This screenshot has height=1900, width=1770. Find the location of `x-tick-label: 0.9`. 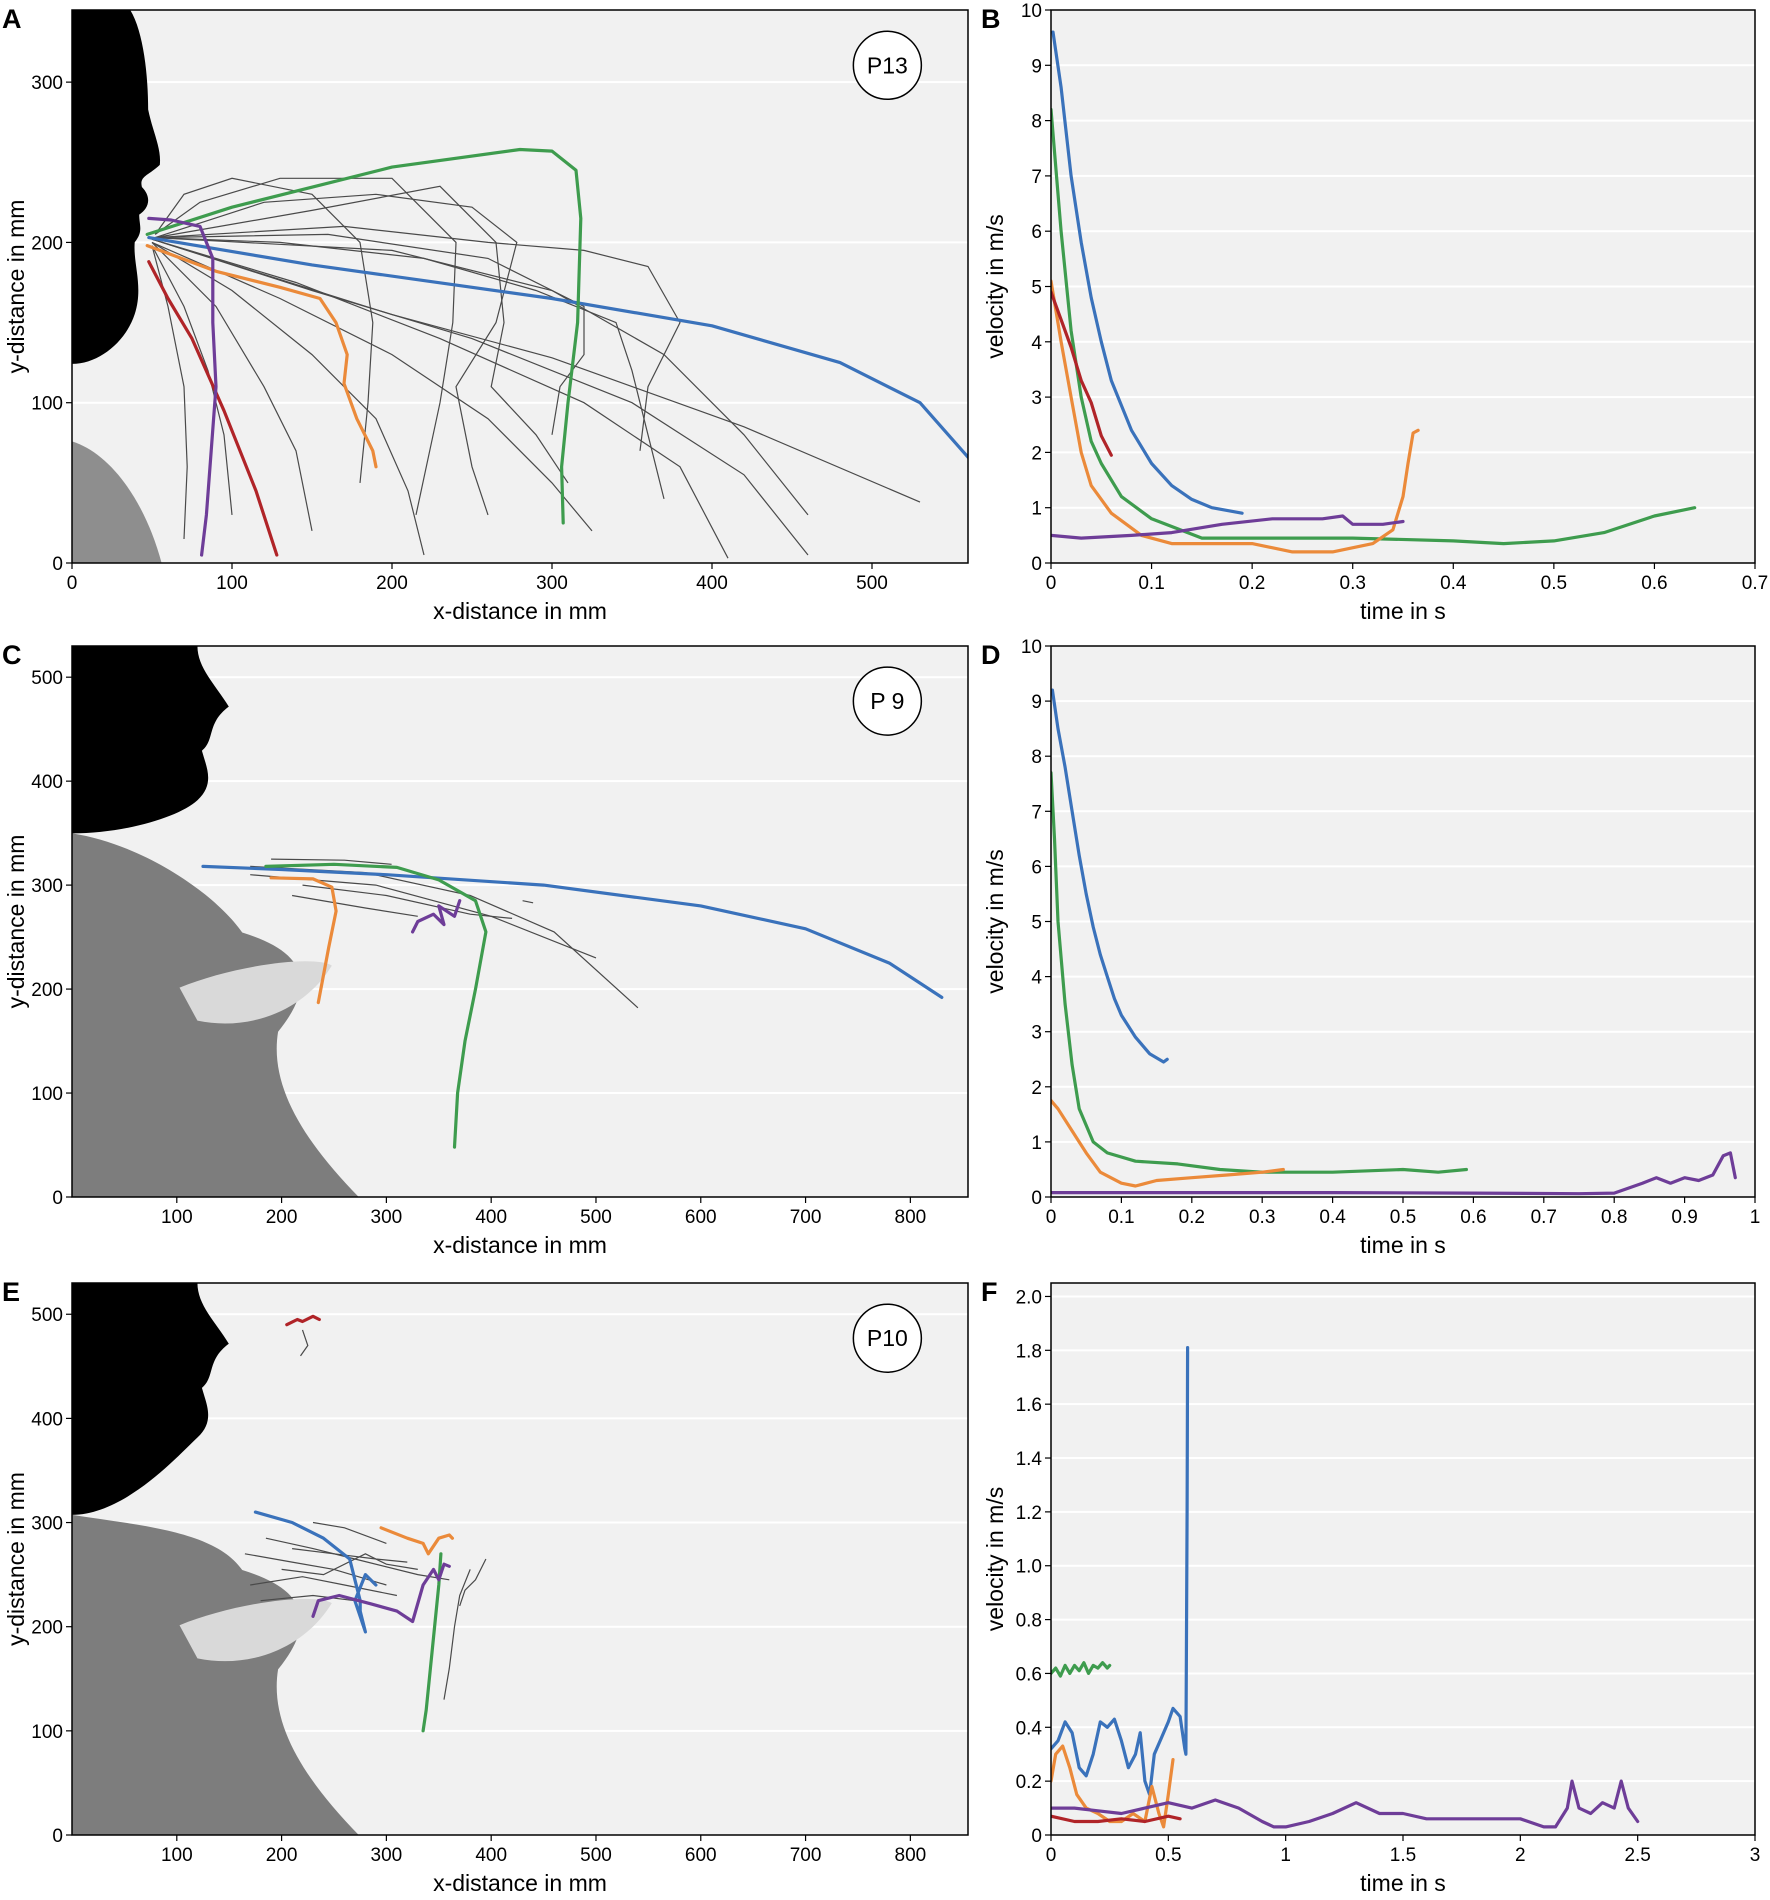

x-tick-label: 0.9 is located at coordinates (1684, 1217).